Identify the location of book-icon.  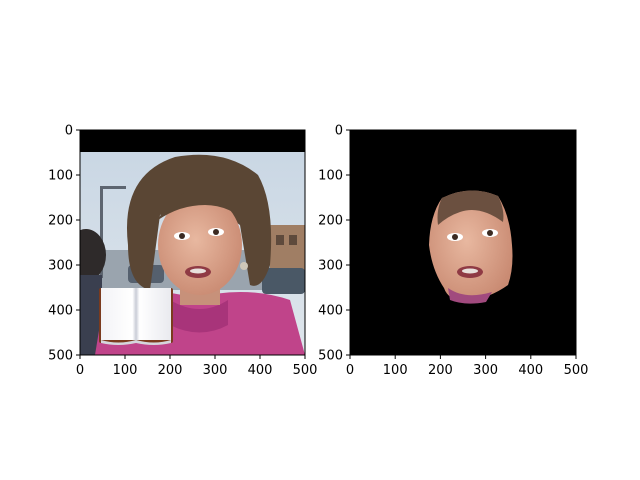
(136, 316).